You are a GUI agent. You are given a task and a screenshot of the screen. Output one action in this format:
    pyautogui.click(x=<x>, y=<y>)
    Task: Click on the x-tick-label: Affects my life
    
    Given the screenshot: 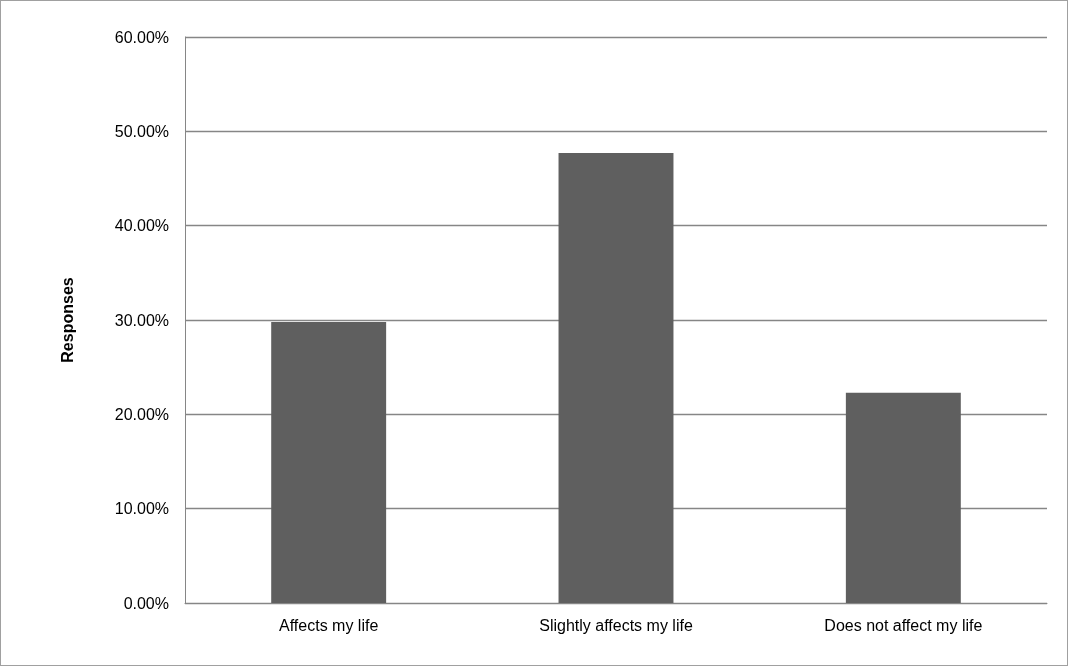 What is the action you would take?
    pyautogui.click(x=329, y=625)
    